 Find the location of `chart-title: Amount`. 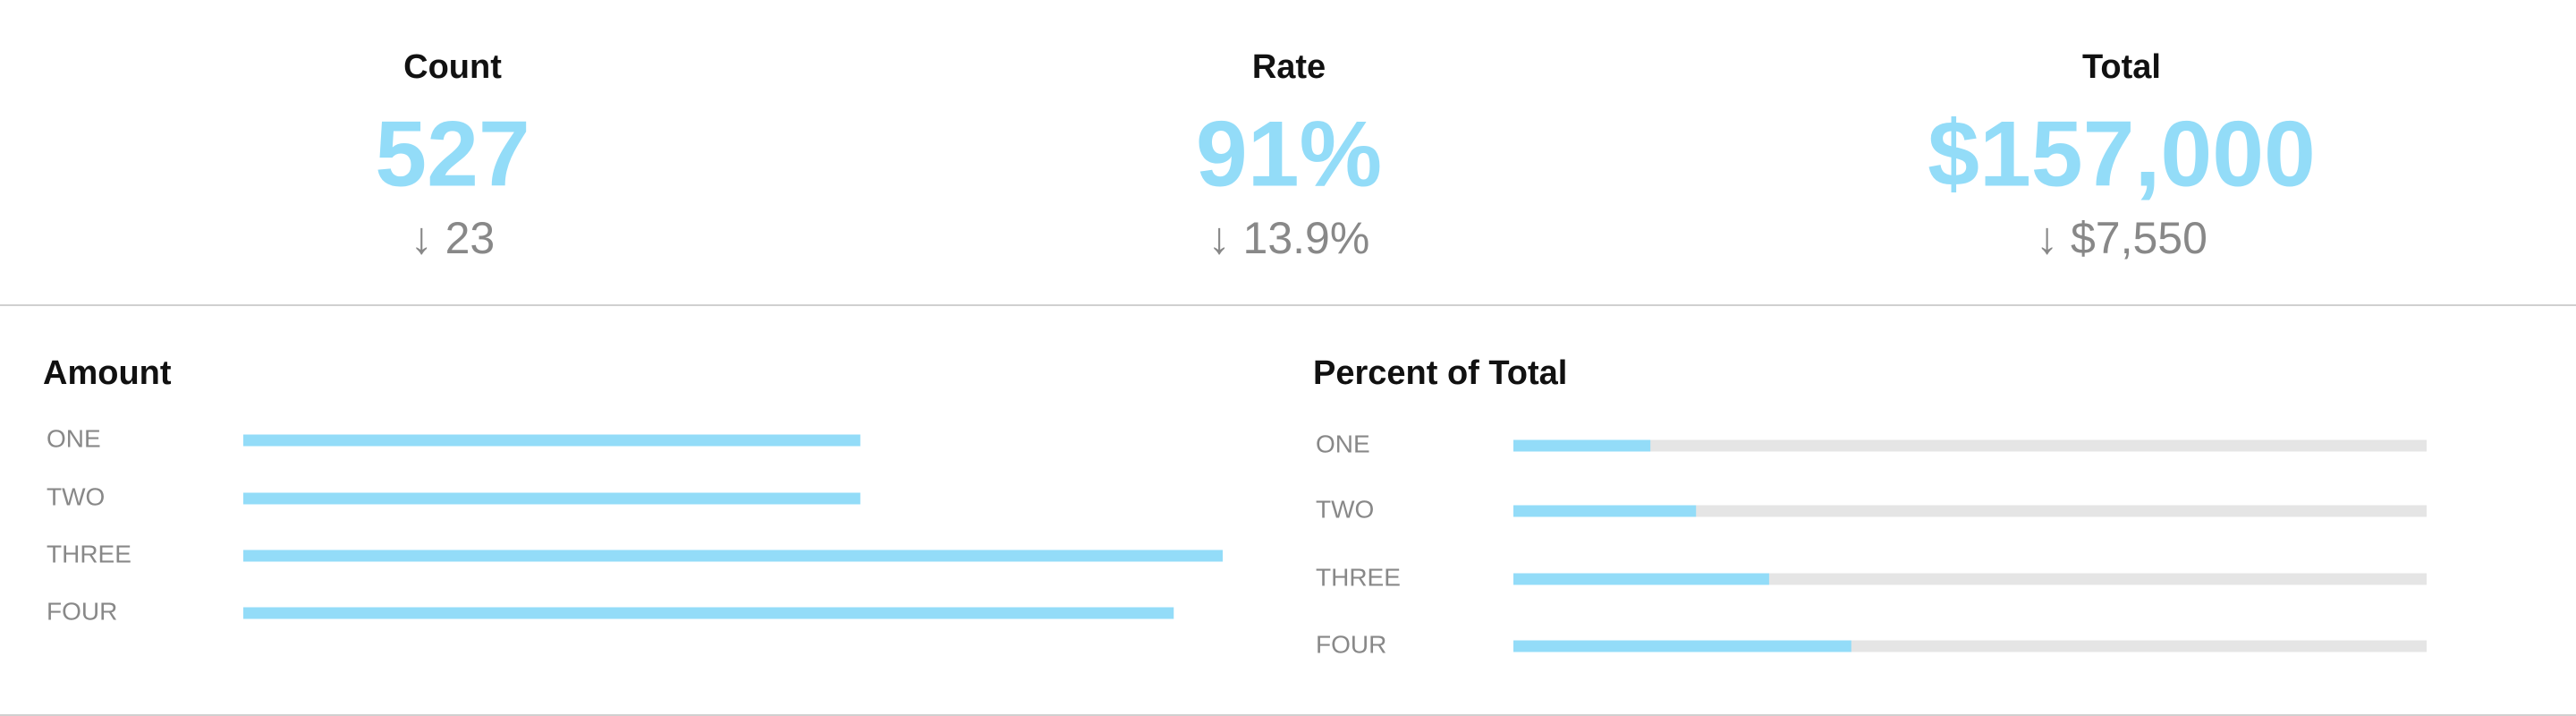

chart-title: Amount is located at coordinates (107, 373).